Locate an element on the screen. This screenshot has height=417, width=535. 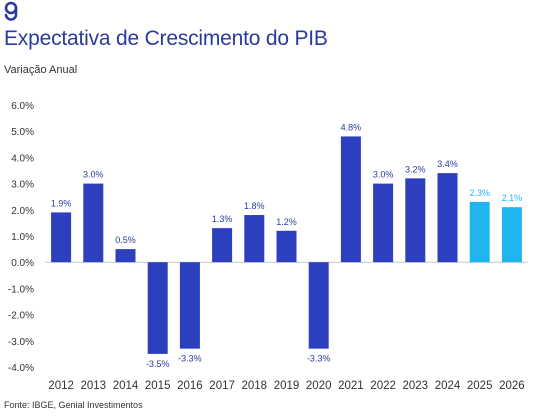
bar-2013 is located at coordinates (93, 223).